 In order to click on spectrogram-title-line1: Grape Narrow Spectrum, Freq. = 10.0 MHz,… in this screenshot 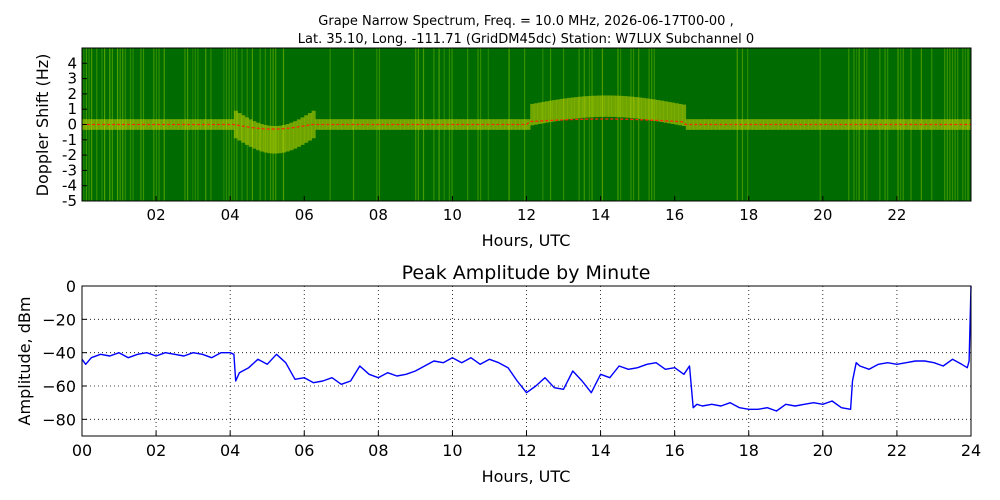, I will do `click(525, 21)`.